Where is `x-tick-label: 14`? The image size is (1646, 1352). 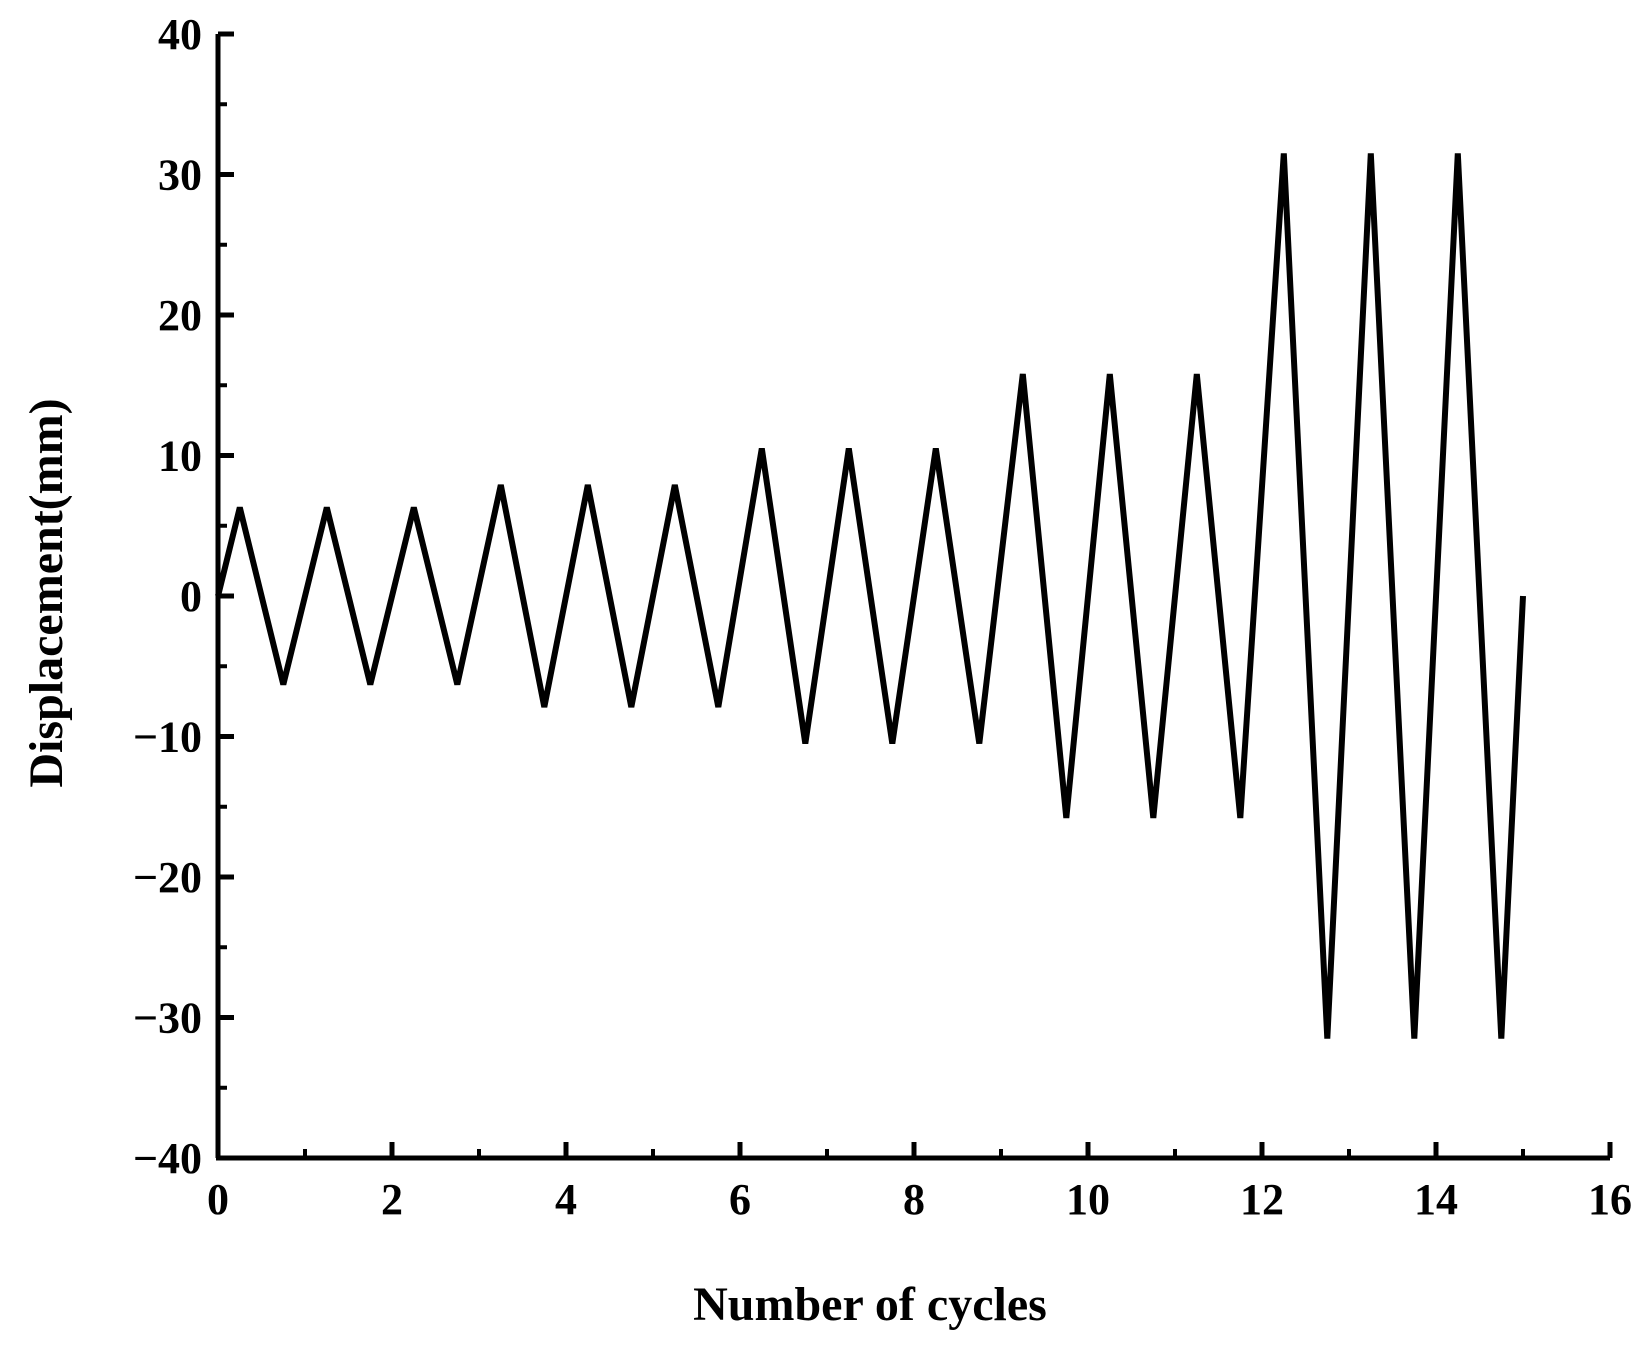
x-tick-label: 14 is located at coordinates (1436, 1199).